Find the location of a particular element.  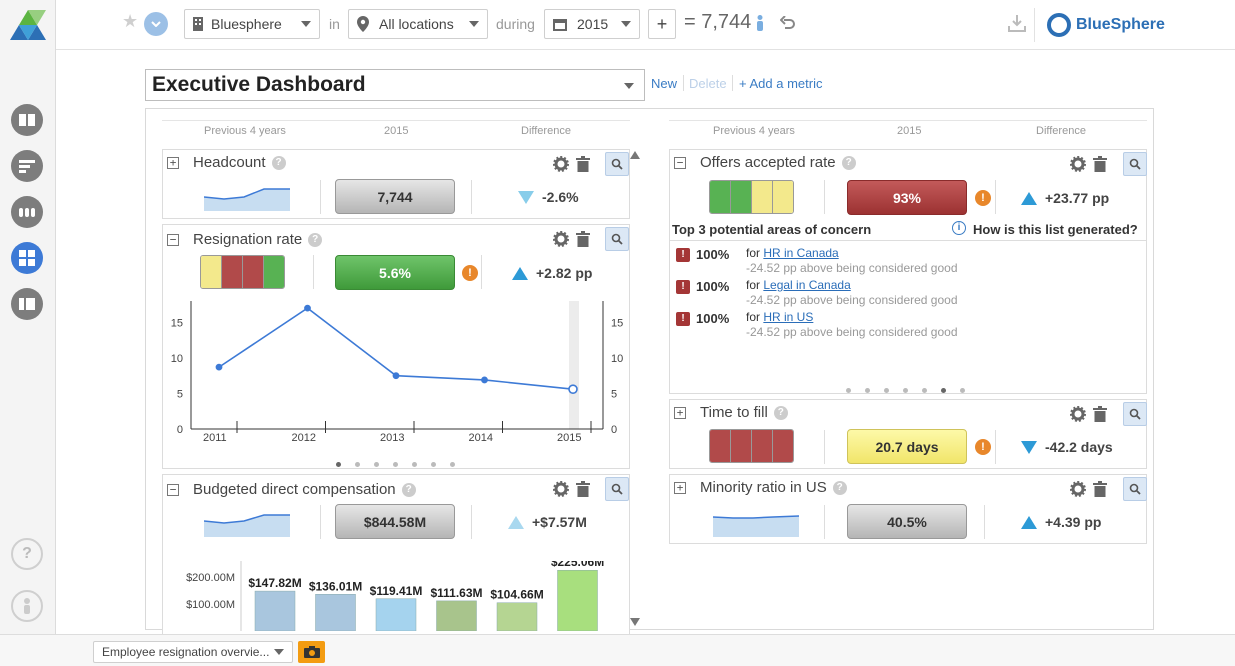

brand-logo: BlueSphere is located at coordinates (1105, 25).